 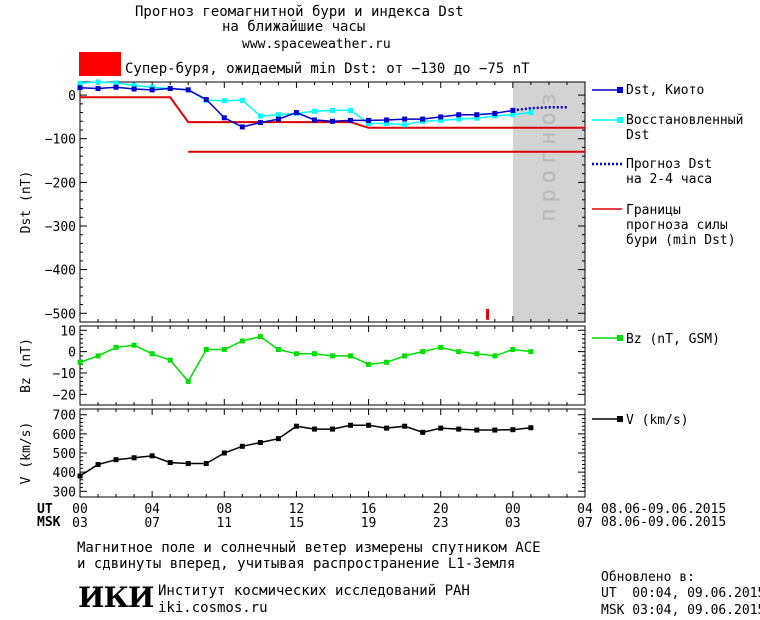 What do you see at coordinates (657, 420) in the screenshot?
I see `legend-v: V (km/s)` at bounding box center [657, 420].